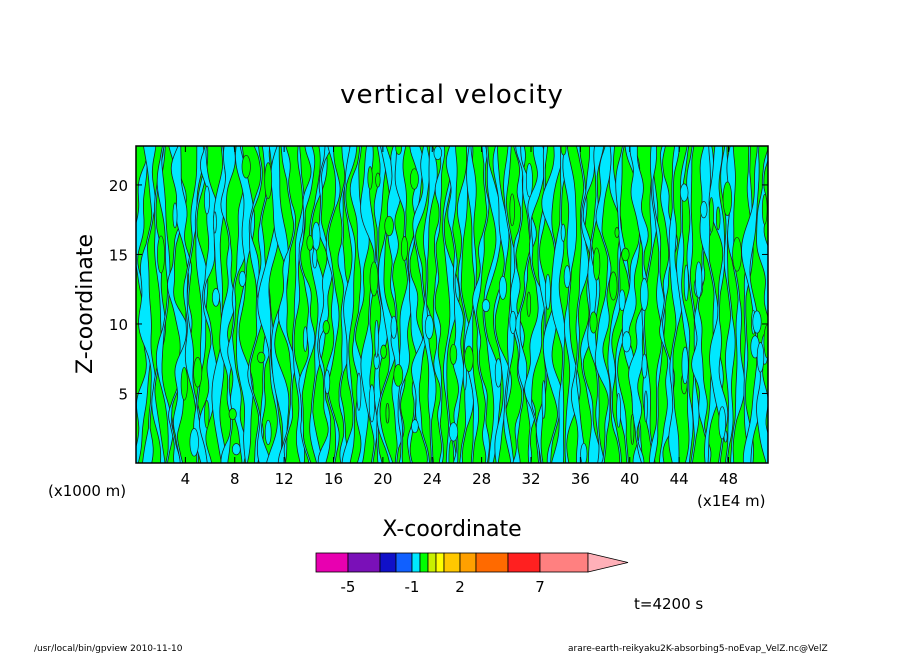 This screenshot has height=654, width=904. I want to click on colorbar: -5 -1 2 7, so click(472, 574).